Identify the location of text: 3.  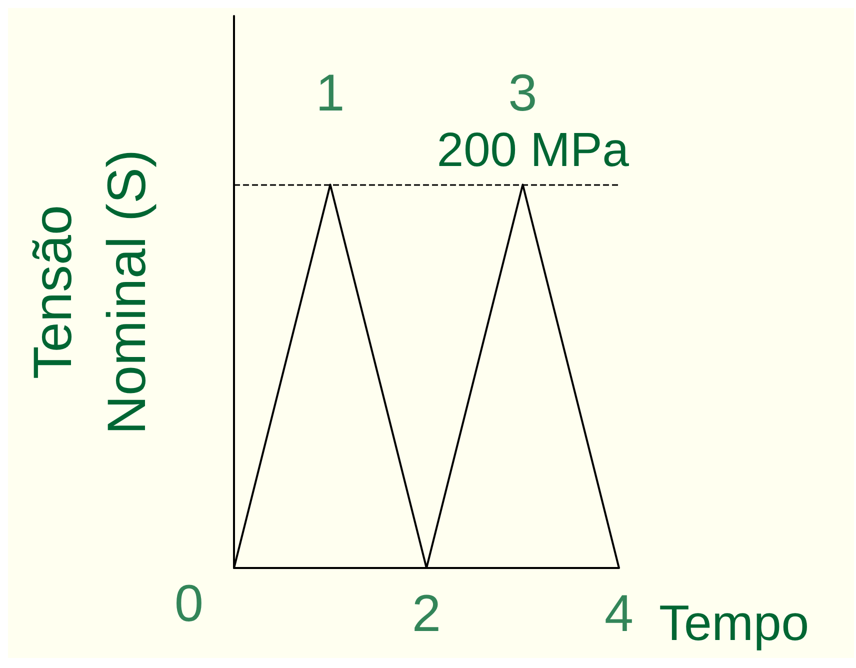
(523, 93).